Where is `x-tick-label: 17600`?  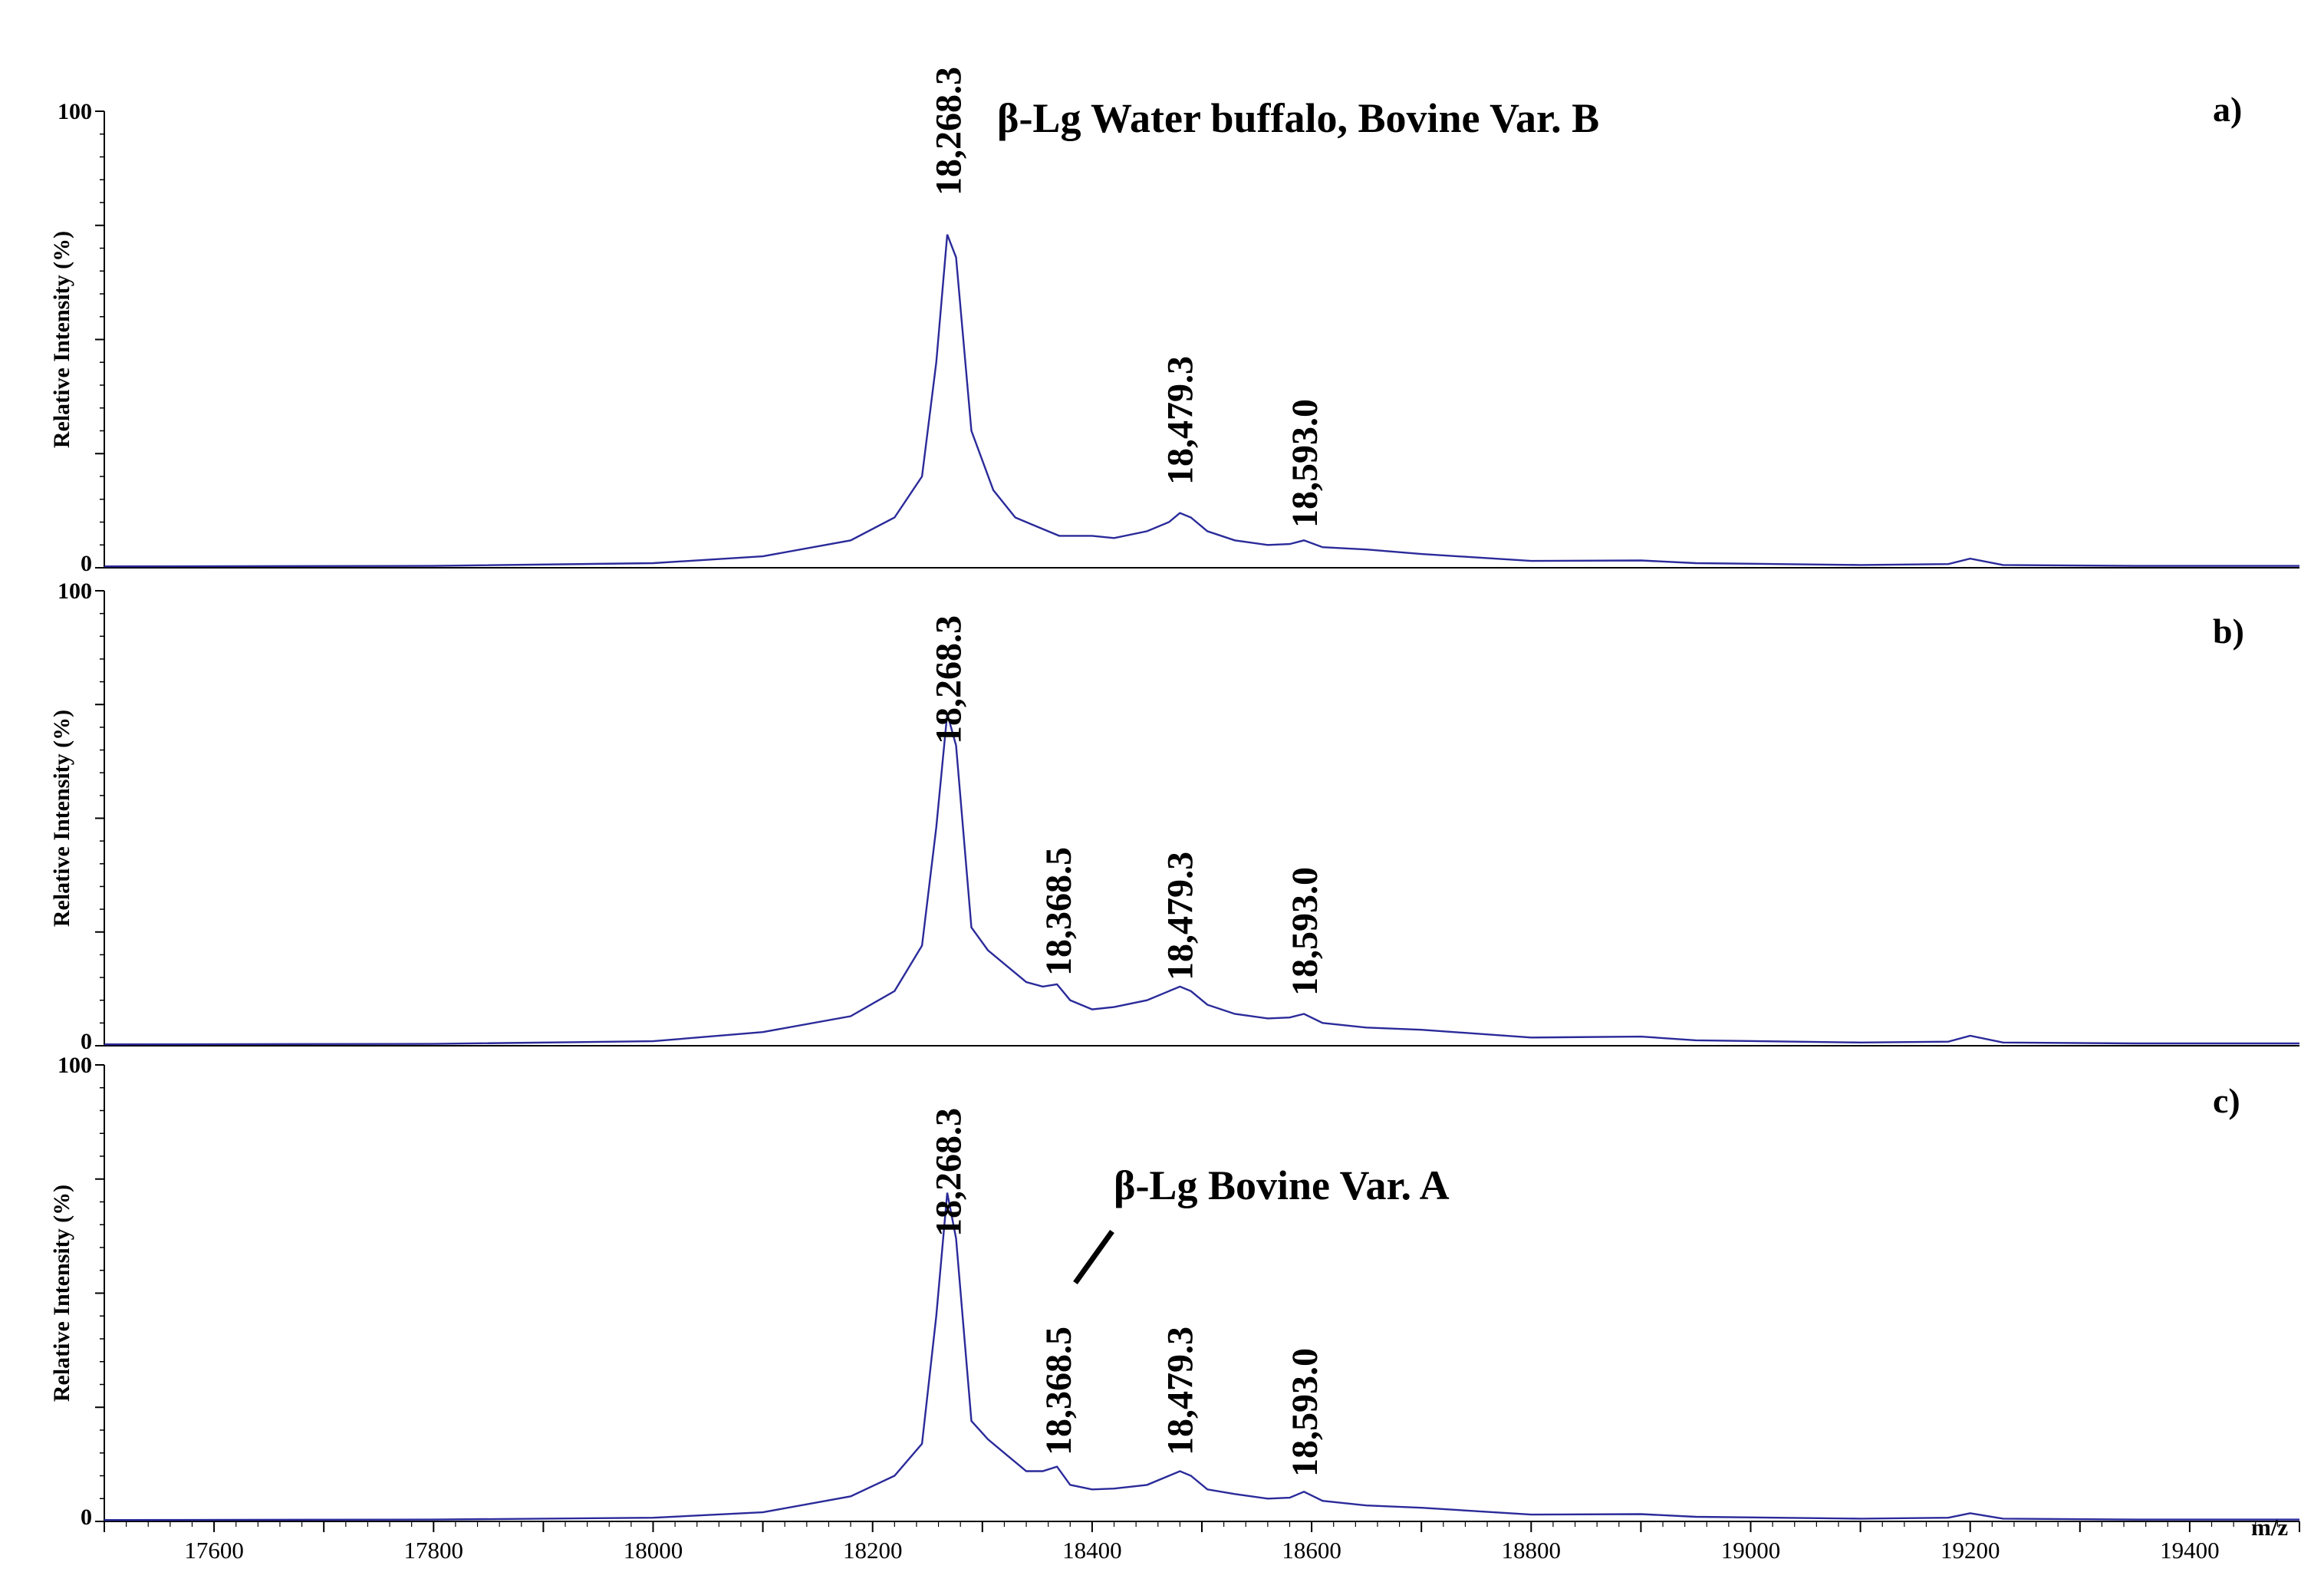
x-tick-label: 17600 is located at coordinates (214, 1550).